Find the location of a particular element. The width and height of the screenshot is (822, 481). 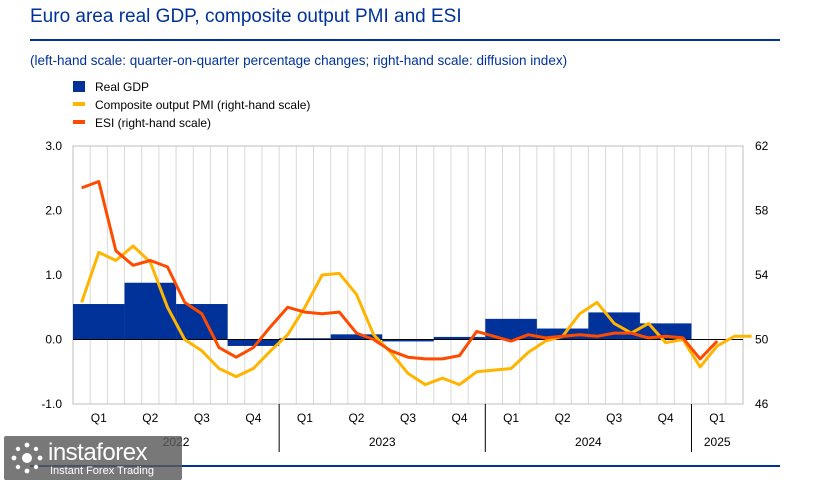

right-axis-tick-label: 50 is located at coordinates (762, 340).